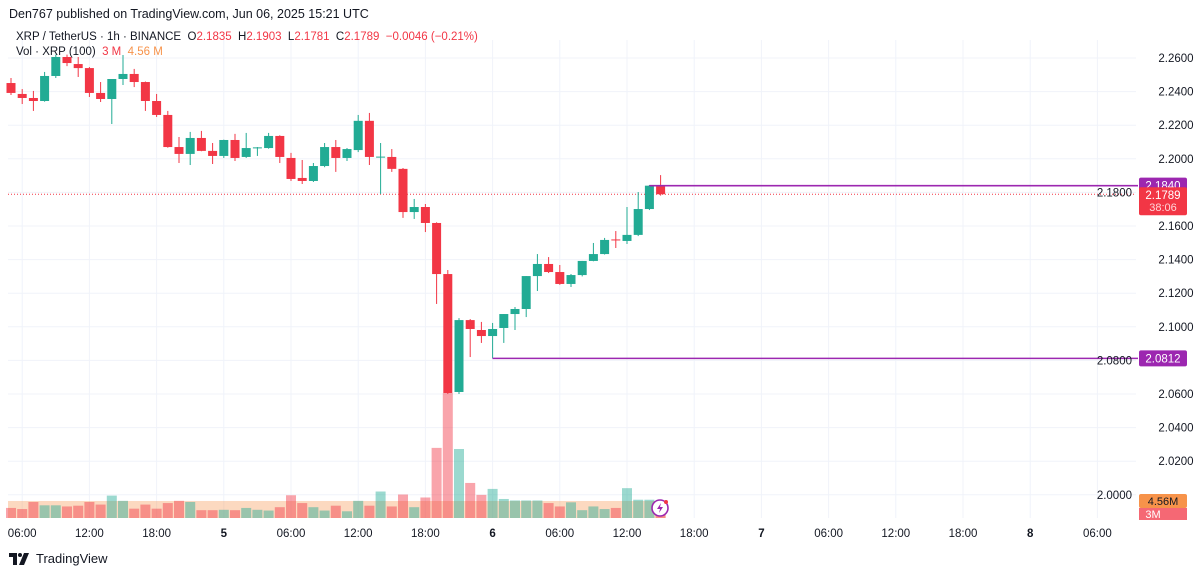  What do you see at coordinates (1175, 227) in the screenshot?
I see `price-axis-label: 2.1600` at bounding box center [1175, 227].